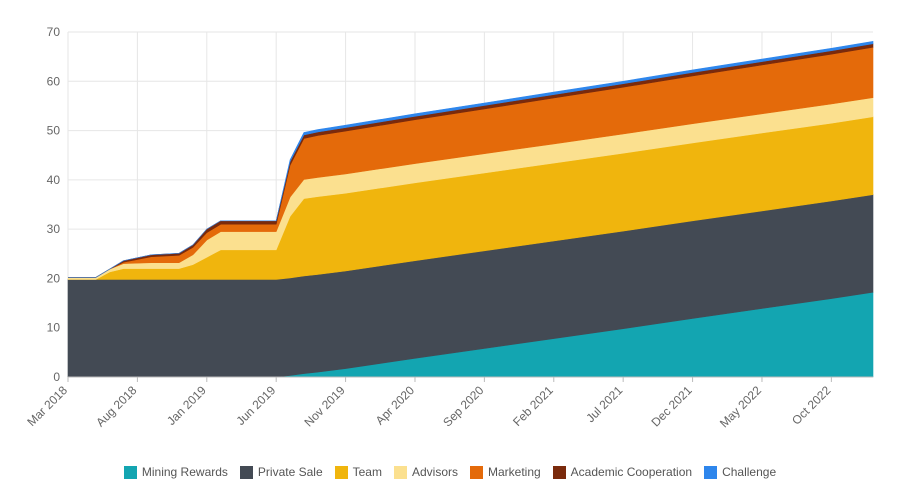  Describe the element at coordinates (56, 377) in the screenshot. I see `y-tick-label: 0` at that location.